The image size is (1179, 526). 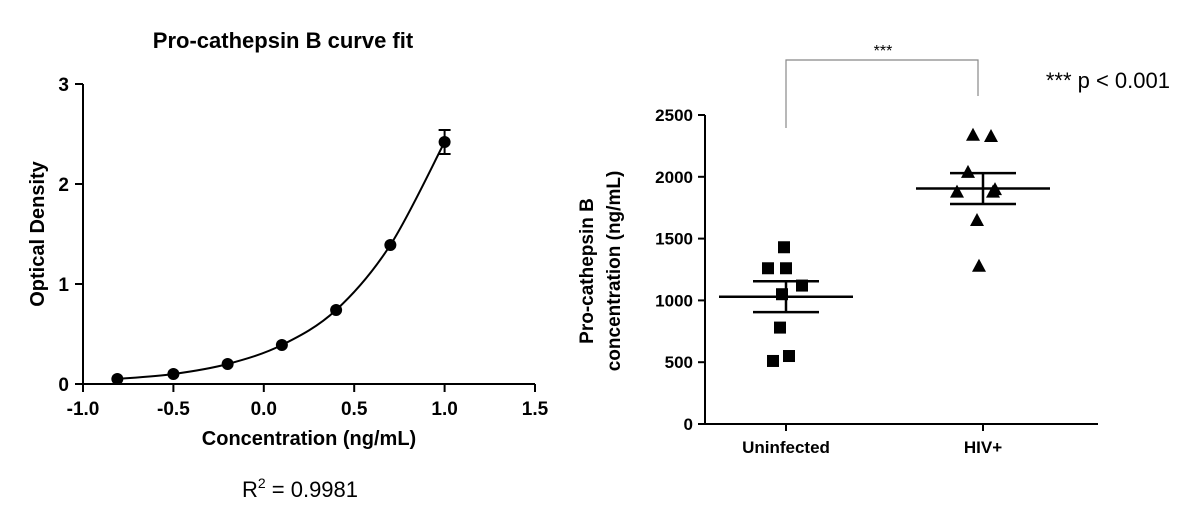 I want to click on curve-fit-y-tick-label: 3, so click(x=63, y=85).